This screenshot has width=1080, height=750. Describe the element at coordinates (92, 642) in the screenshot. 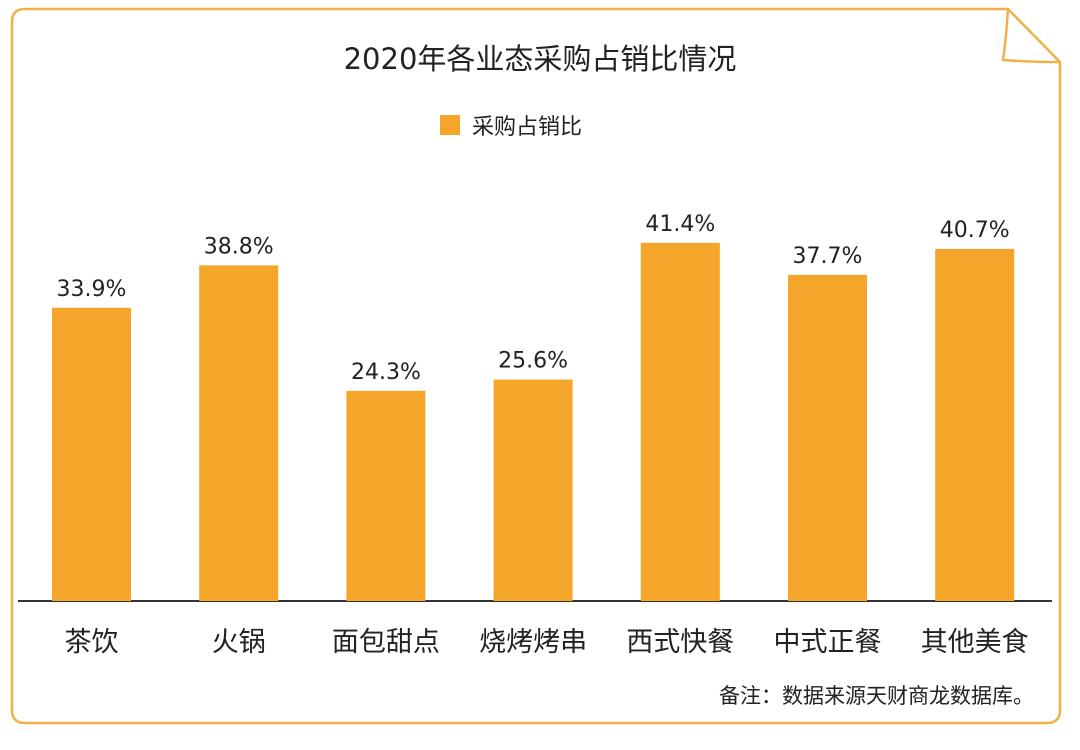

I see `category-tick-label: 茶饮` at that location.